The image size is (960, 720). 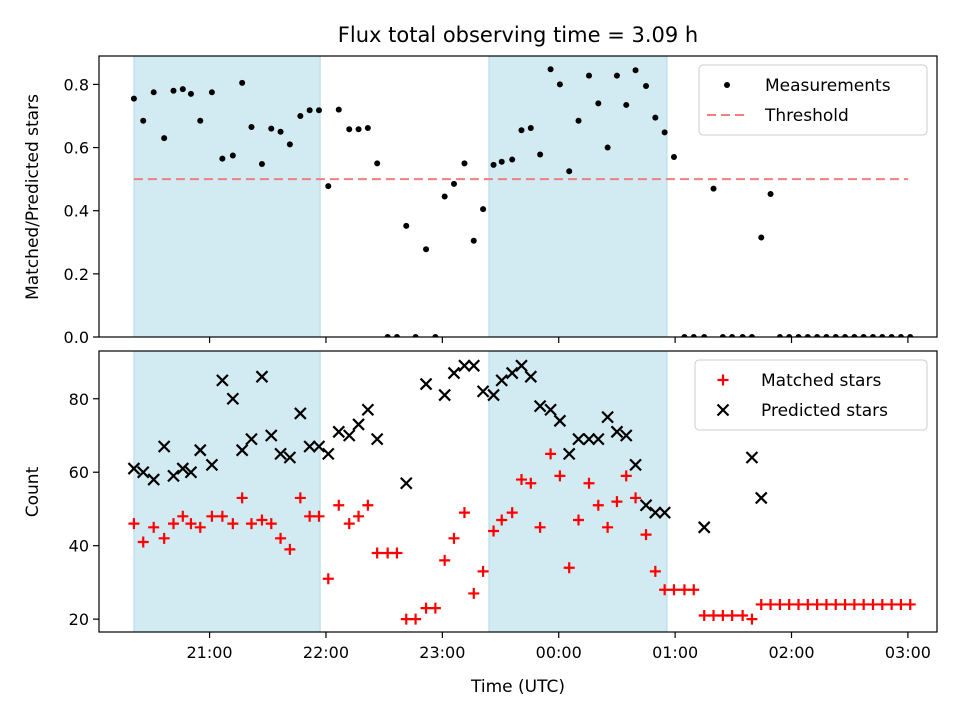 I want to click on y-tick-label: 60, so click(x=79, y=472).